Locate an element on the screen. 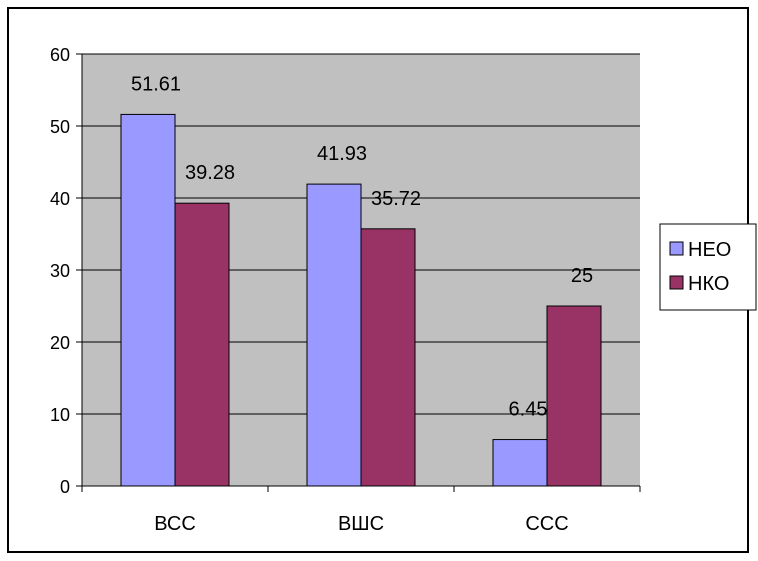 Image resolution: width=758 pixels, height=561 pixels. category-label: ВСС is located at coordinates (175, 524).